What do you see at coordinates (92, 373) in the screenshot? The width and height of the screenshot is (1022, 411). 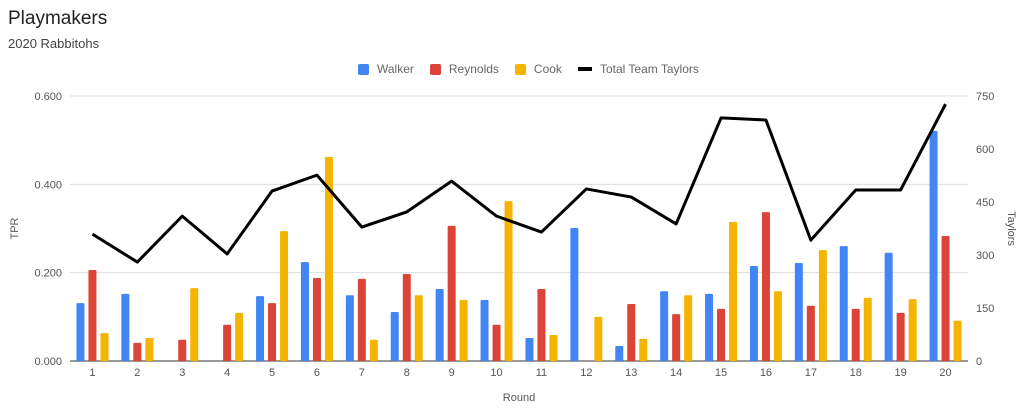 I see `x-tick-label: 1` at bounding box center [92, 373].